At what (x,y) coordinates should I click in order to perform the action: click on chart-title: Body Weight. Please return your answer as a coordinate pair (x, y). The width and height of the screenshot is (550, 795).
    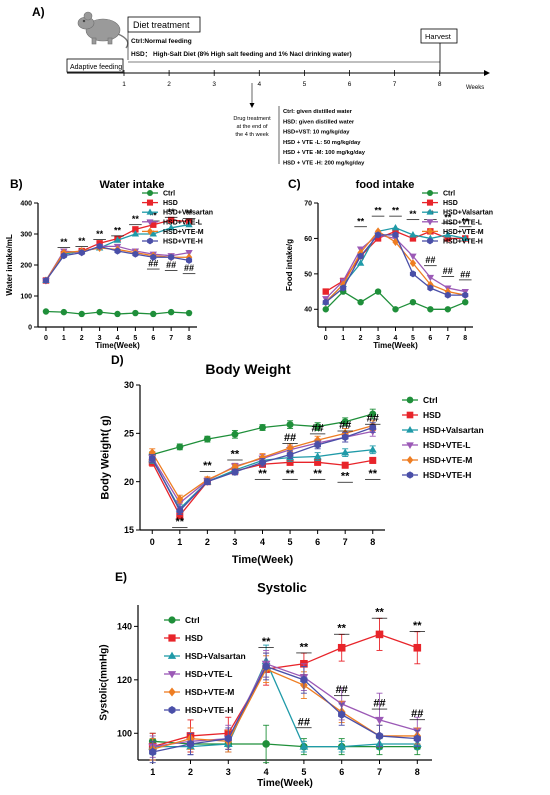
    Looking at the image, I should click on (248, 369).